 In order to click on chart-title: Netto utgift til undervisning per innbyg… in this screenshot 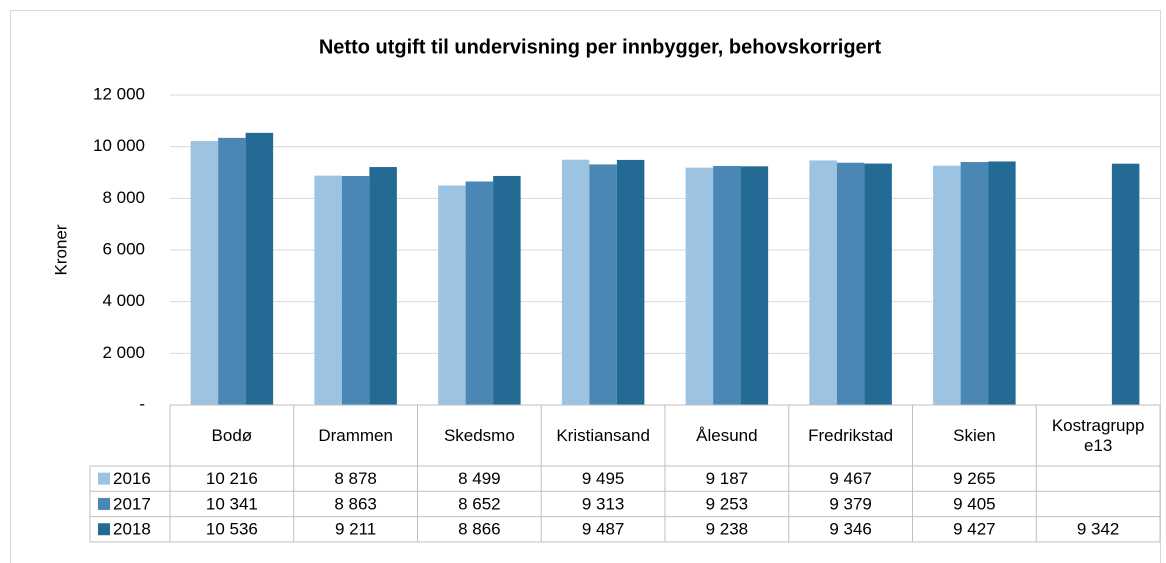, I will do `click(600, 47)`.